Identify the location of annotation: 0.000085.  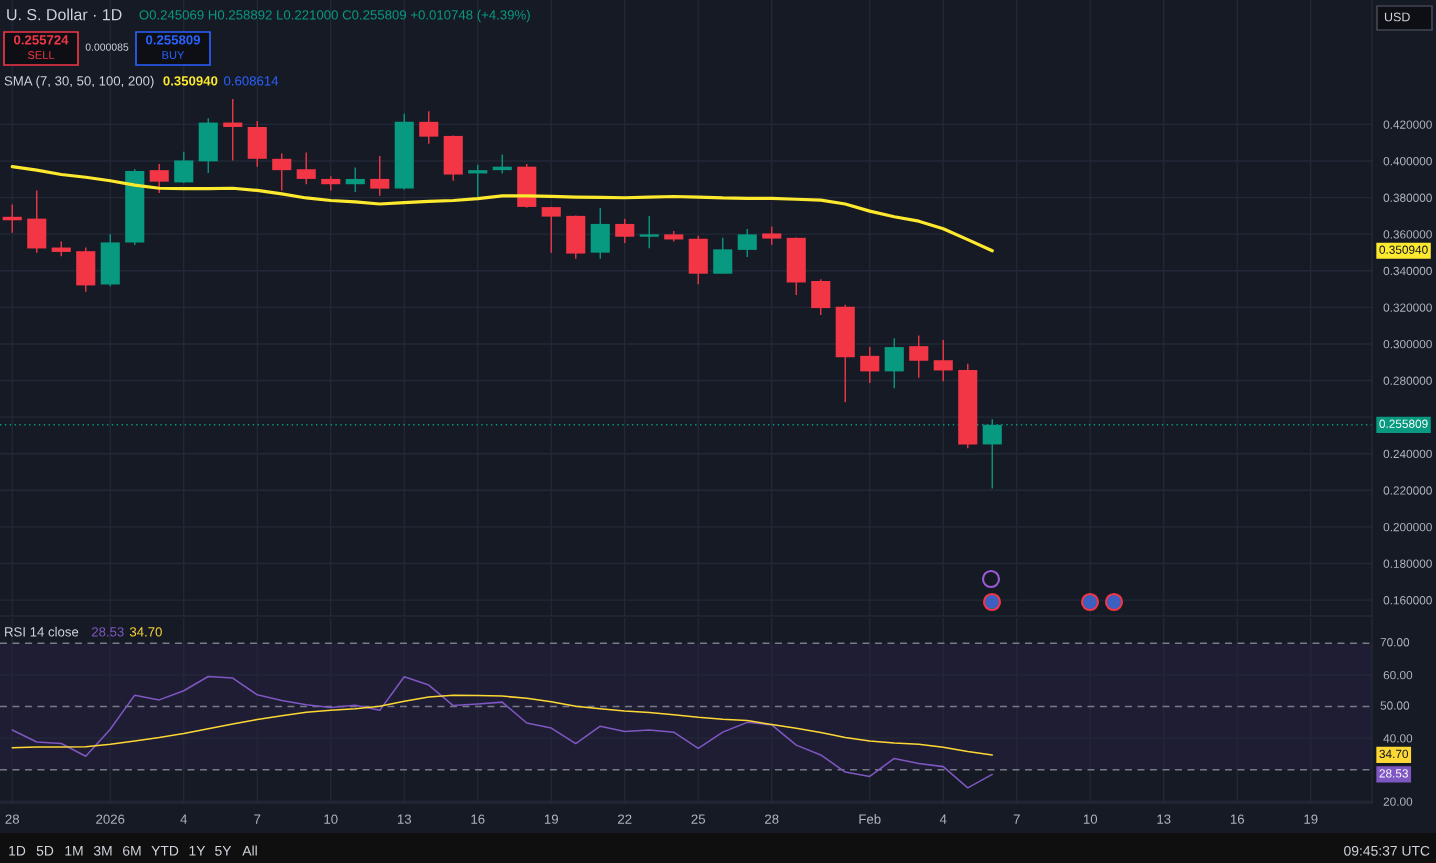
(107, 47).